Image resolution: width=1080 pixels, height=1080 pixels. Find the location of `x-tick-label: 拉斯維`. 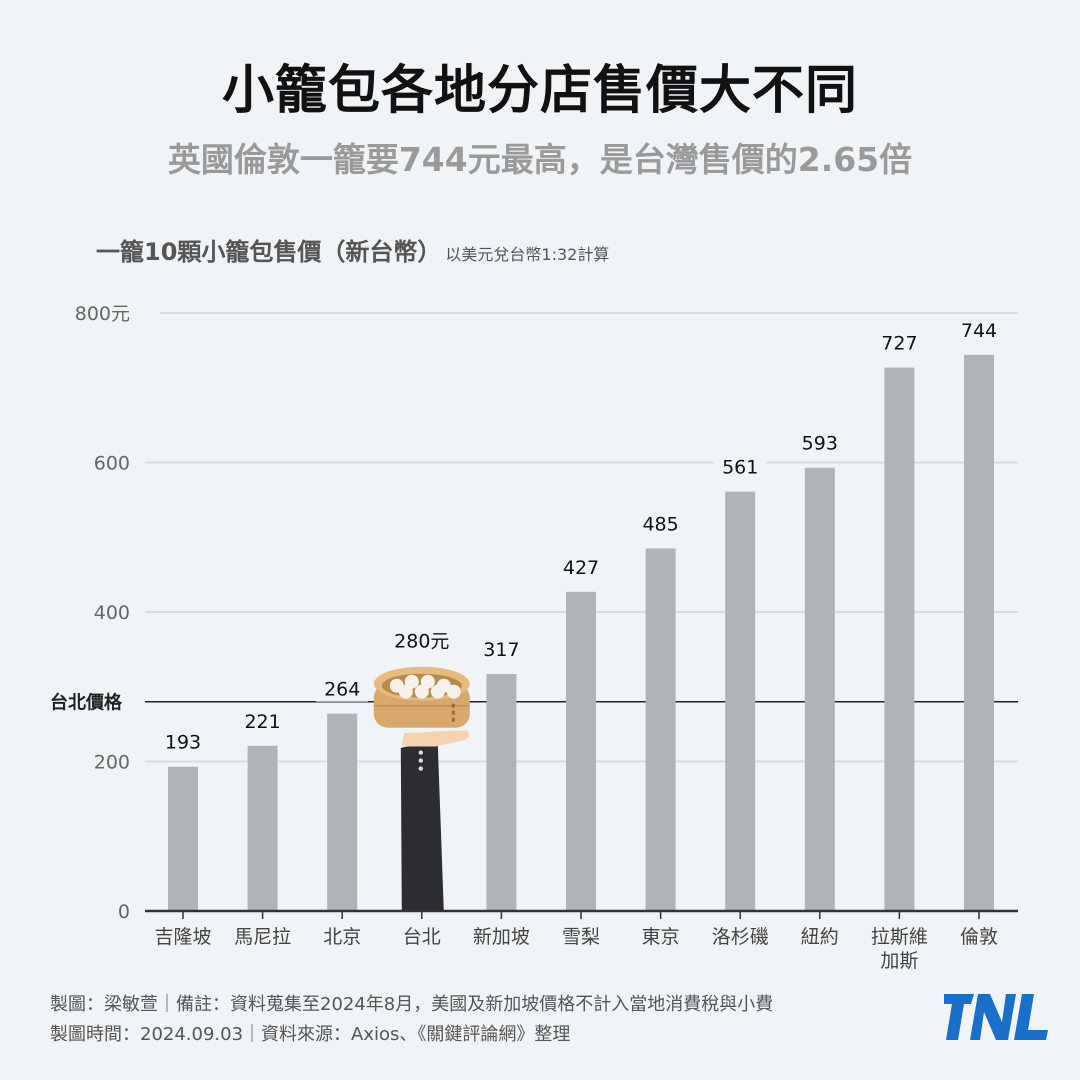

x-tick-label: 拉斯維 is located at coordinates (899, 937).